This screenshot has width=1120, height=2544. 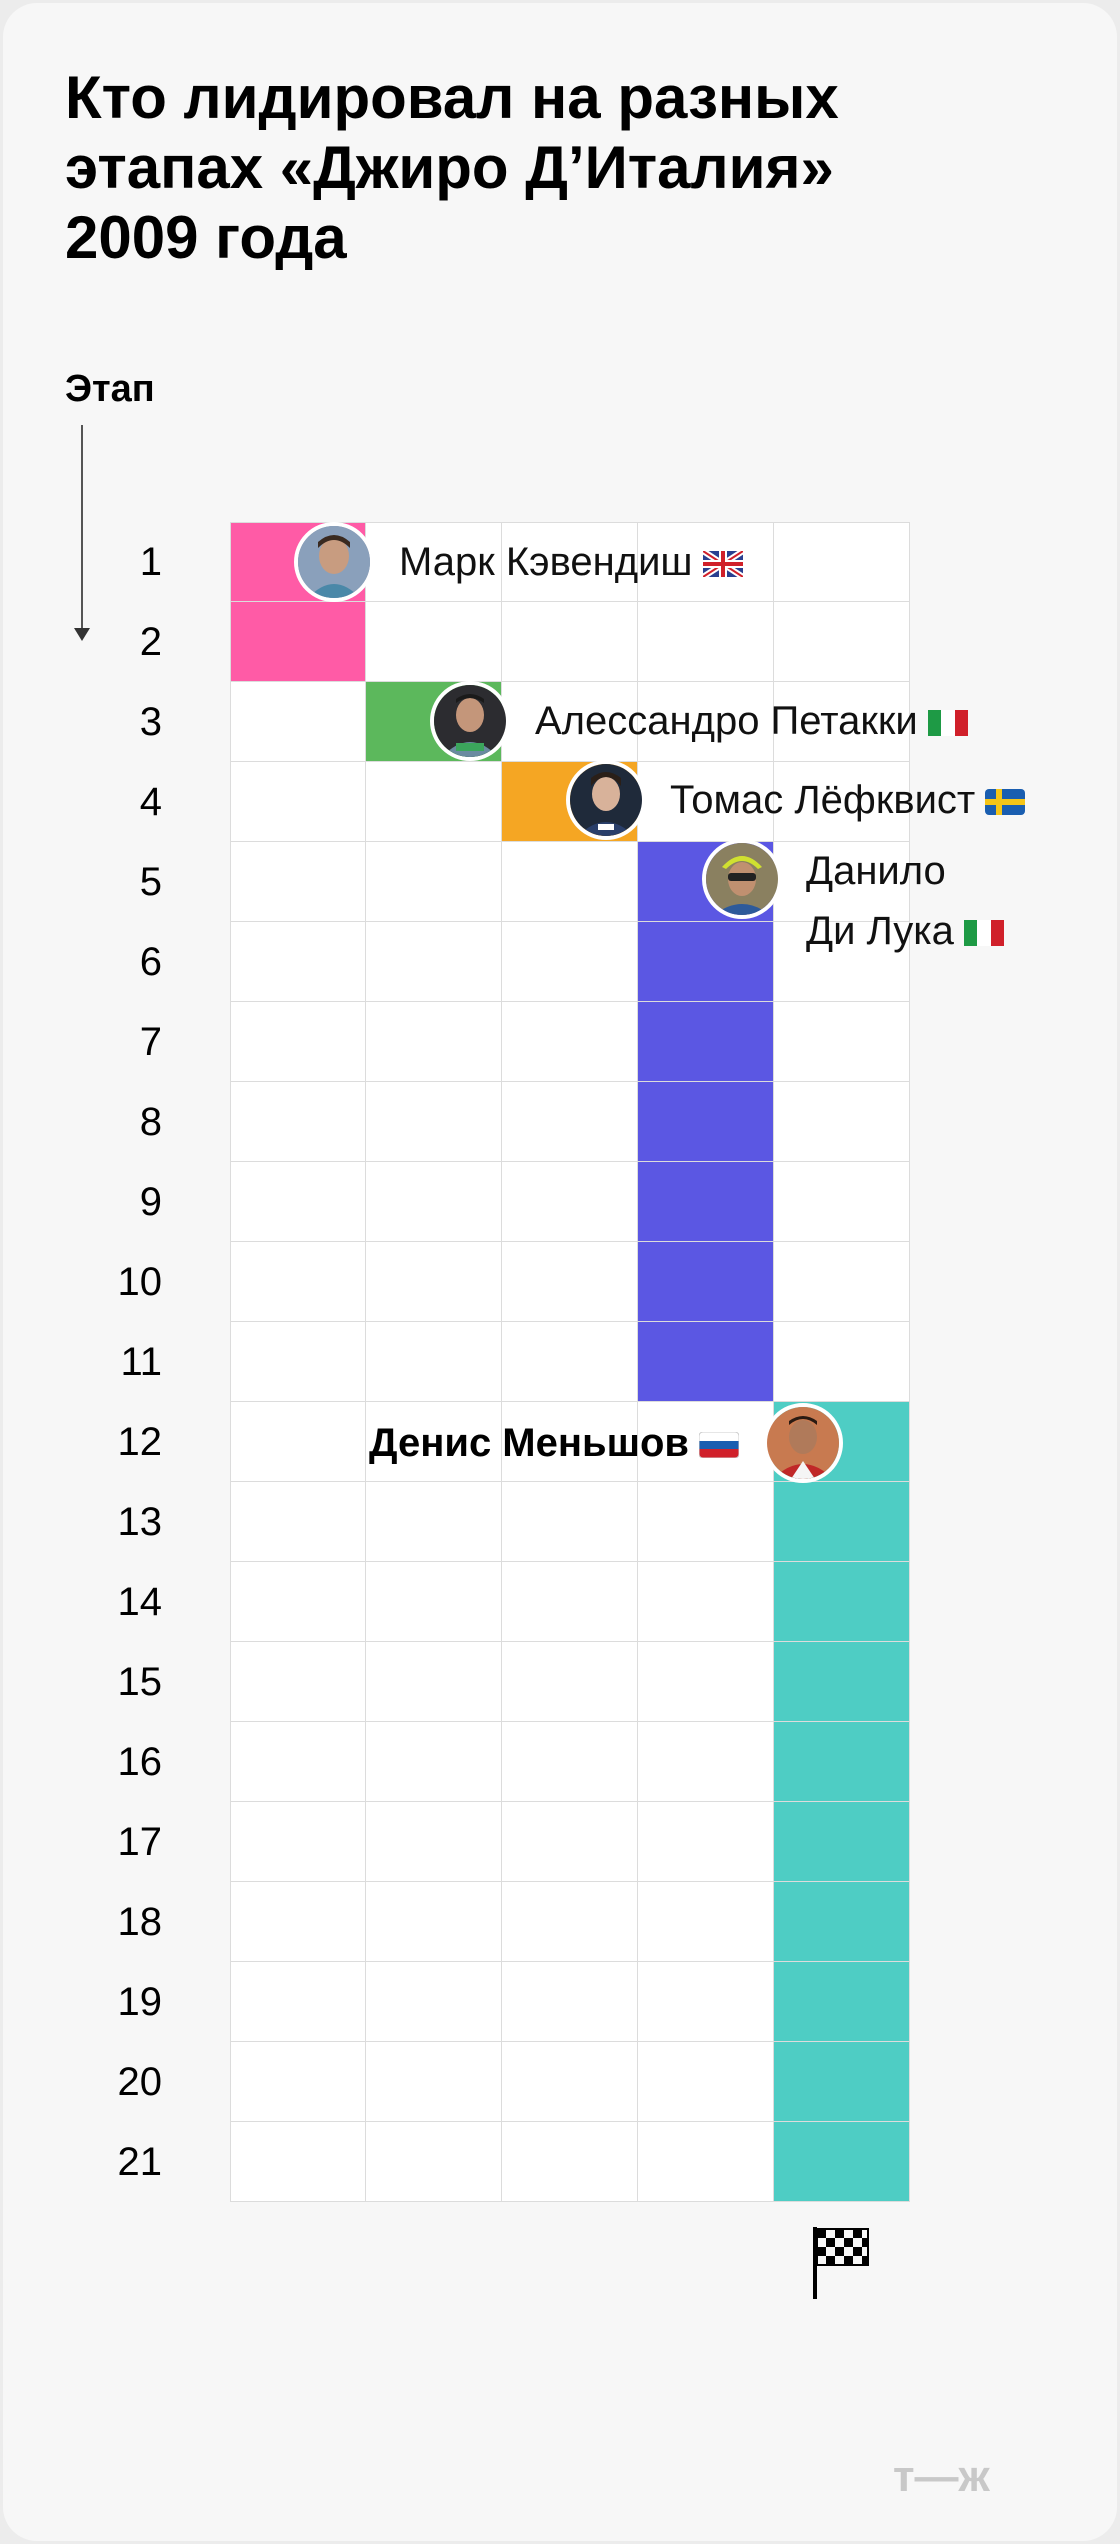 What do you see at coordinates (470, 721) in the screenshot?
I see `petacchi-avatar` at bounding box center [470, 721].